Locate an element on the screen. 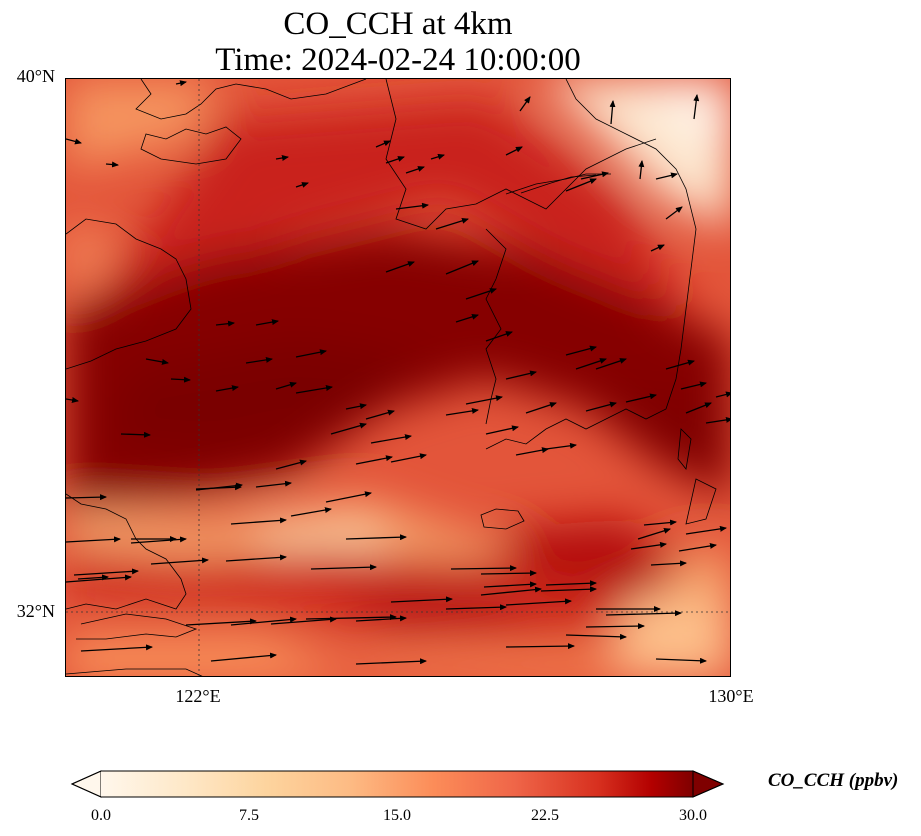 This screenshot has height=836, width=921. colorbar-min-extend is located at coordinates (86, 784).